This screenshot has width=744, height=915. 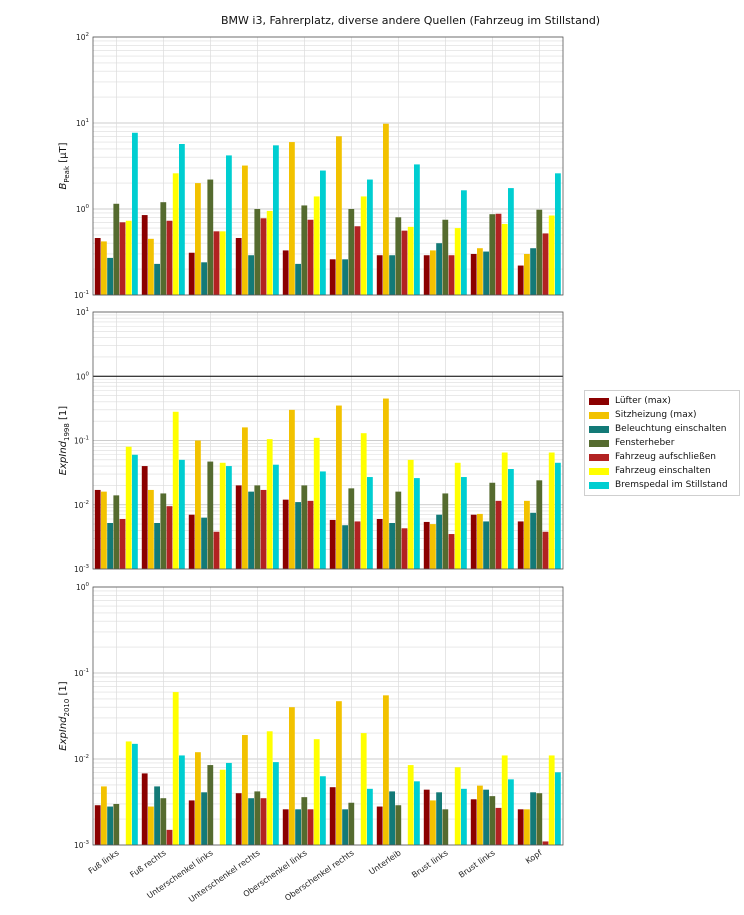 What do you see at coordinates (87, 567) in the screenshot?
I see `tick-exponent: -3` at bounding box center [87, 567].